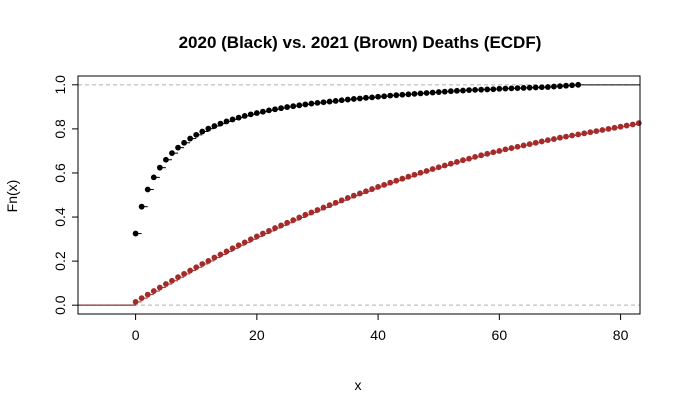 The width and height of the screenshot is (681, 413). What do you see at coordinates (257, 335) in the screenshot?
I see `x-tick-label: 20` at bounding box center [257, 335].